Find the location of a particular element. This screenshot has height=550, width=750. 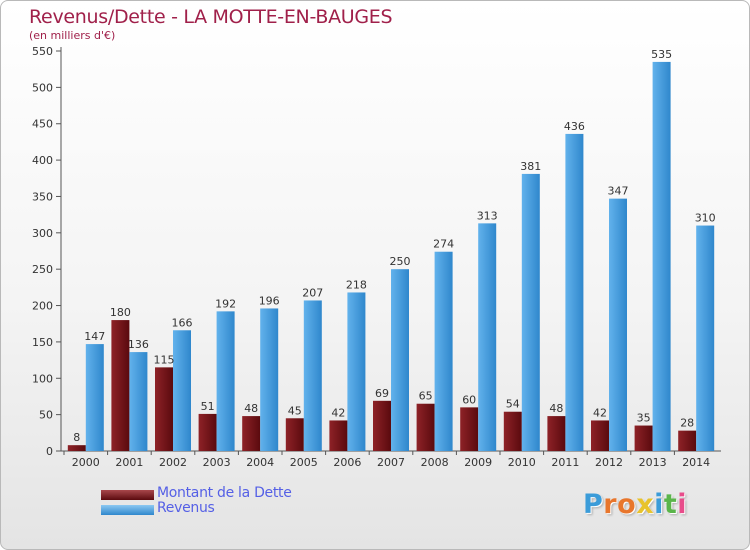

label-dette-2013: 35 is located at coordinates (644, 418).